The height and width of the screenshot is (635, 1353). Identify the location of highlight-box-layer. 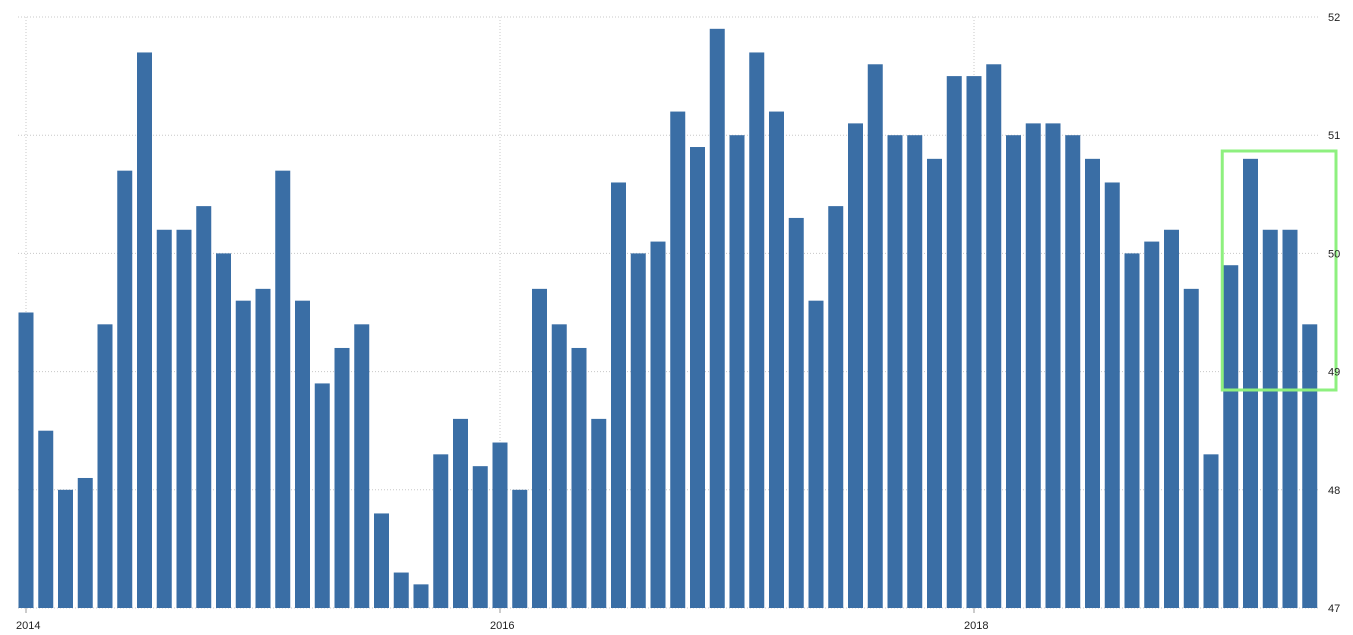
(1279, 270).